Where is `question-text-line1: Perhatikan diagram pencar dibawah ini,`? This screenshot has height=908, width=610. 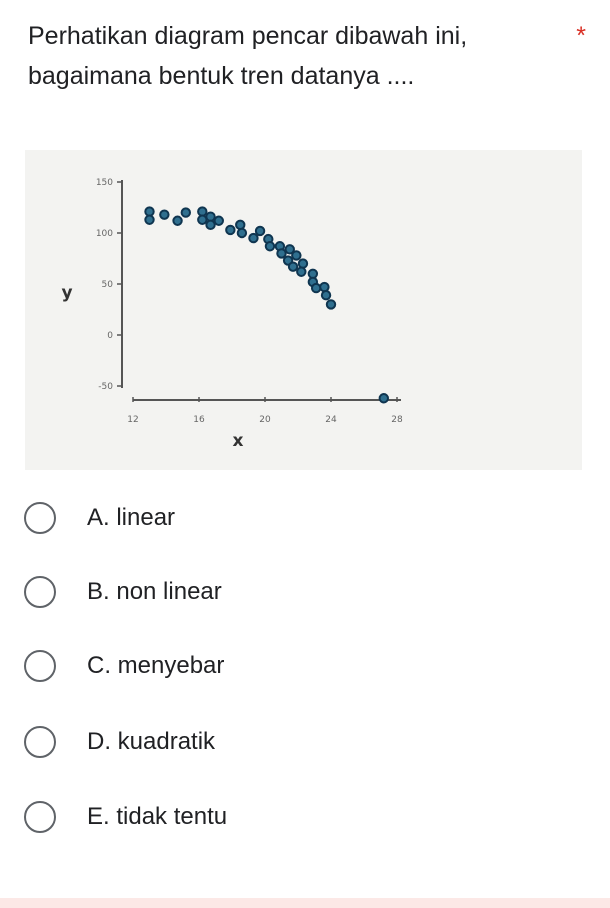 question-text-line1: Perhatikan diagram pencar dibawah ini, is located at coordinates (248, 36).